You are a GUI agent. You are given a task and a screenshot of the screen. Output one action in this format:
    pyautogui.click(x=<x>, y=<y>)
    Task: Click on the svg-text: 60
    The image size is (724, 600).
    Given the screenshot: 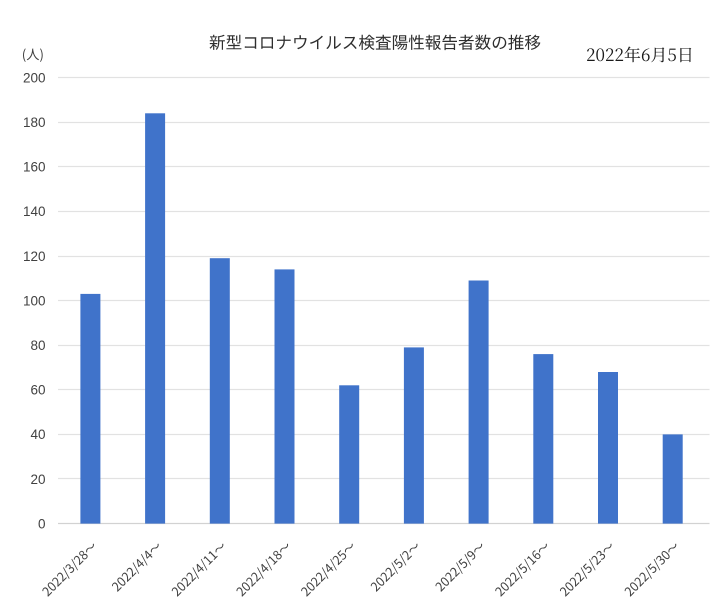 What is the action you would take?
    pyautogui.click(x=37, y=390)
    